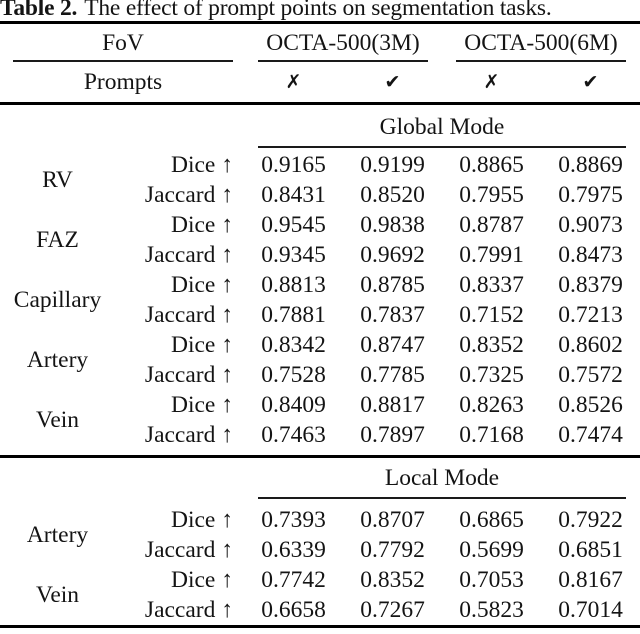 This screenshot has height=634, width=640. Describe the element at coordinates (293, 520) in the screenshot. I see `metric-value: 0.7393` at that location.